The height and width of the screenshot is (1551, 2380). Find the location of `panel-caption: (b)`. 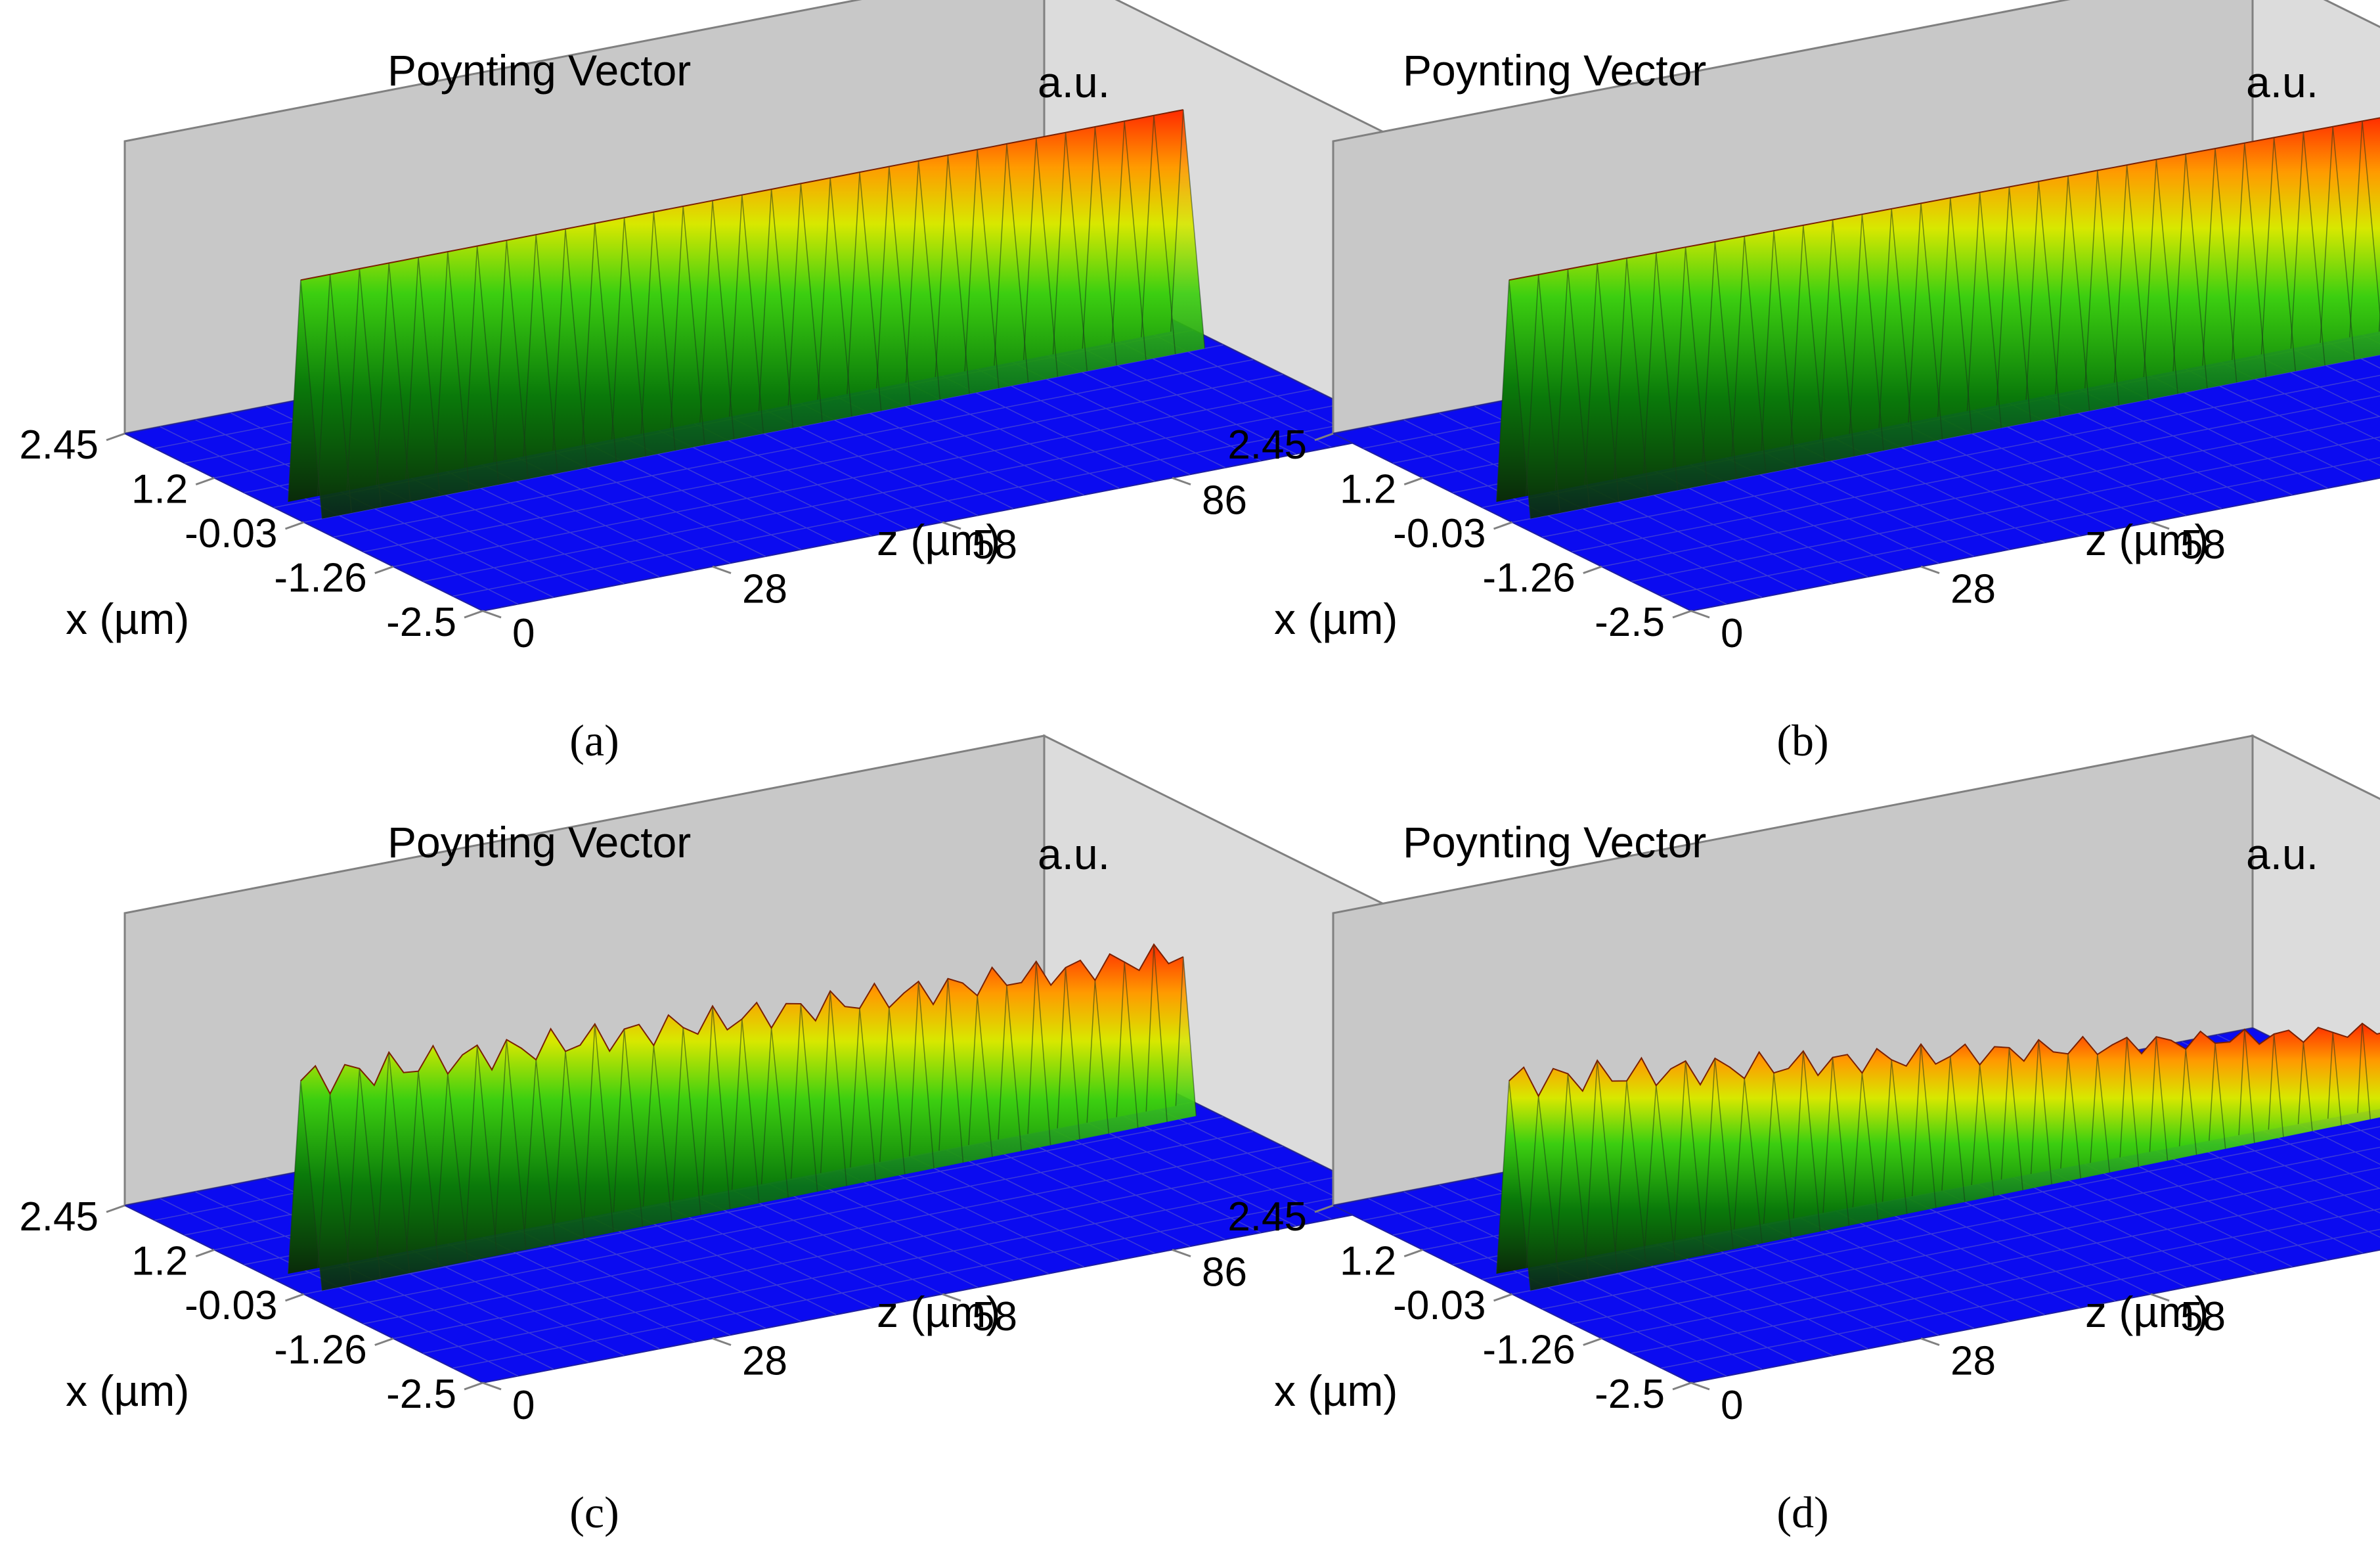

panel-caption: (b) is located at coordinates (1802, 740).